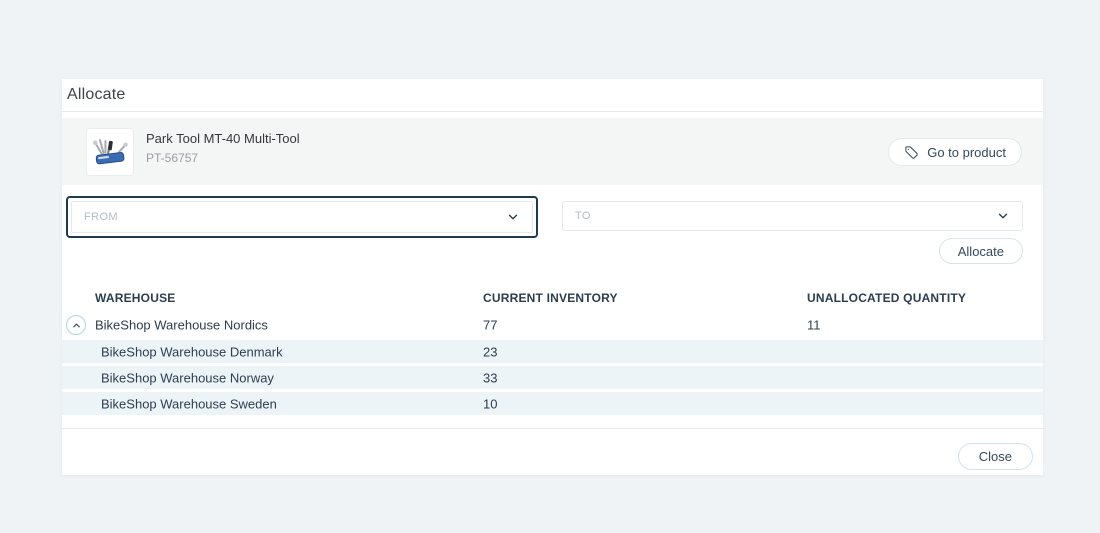 Image resolution: width=1100 pixels, height=533 pixels. I want to click on warehouse-name: BikeShop Warehouse Sweden, so click(189, 403).